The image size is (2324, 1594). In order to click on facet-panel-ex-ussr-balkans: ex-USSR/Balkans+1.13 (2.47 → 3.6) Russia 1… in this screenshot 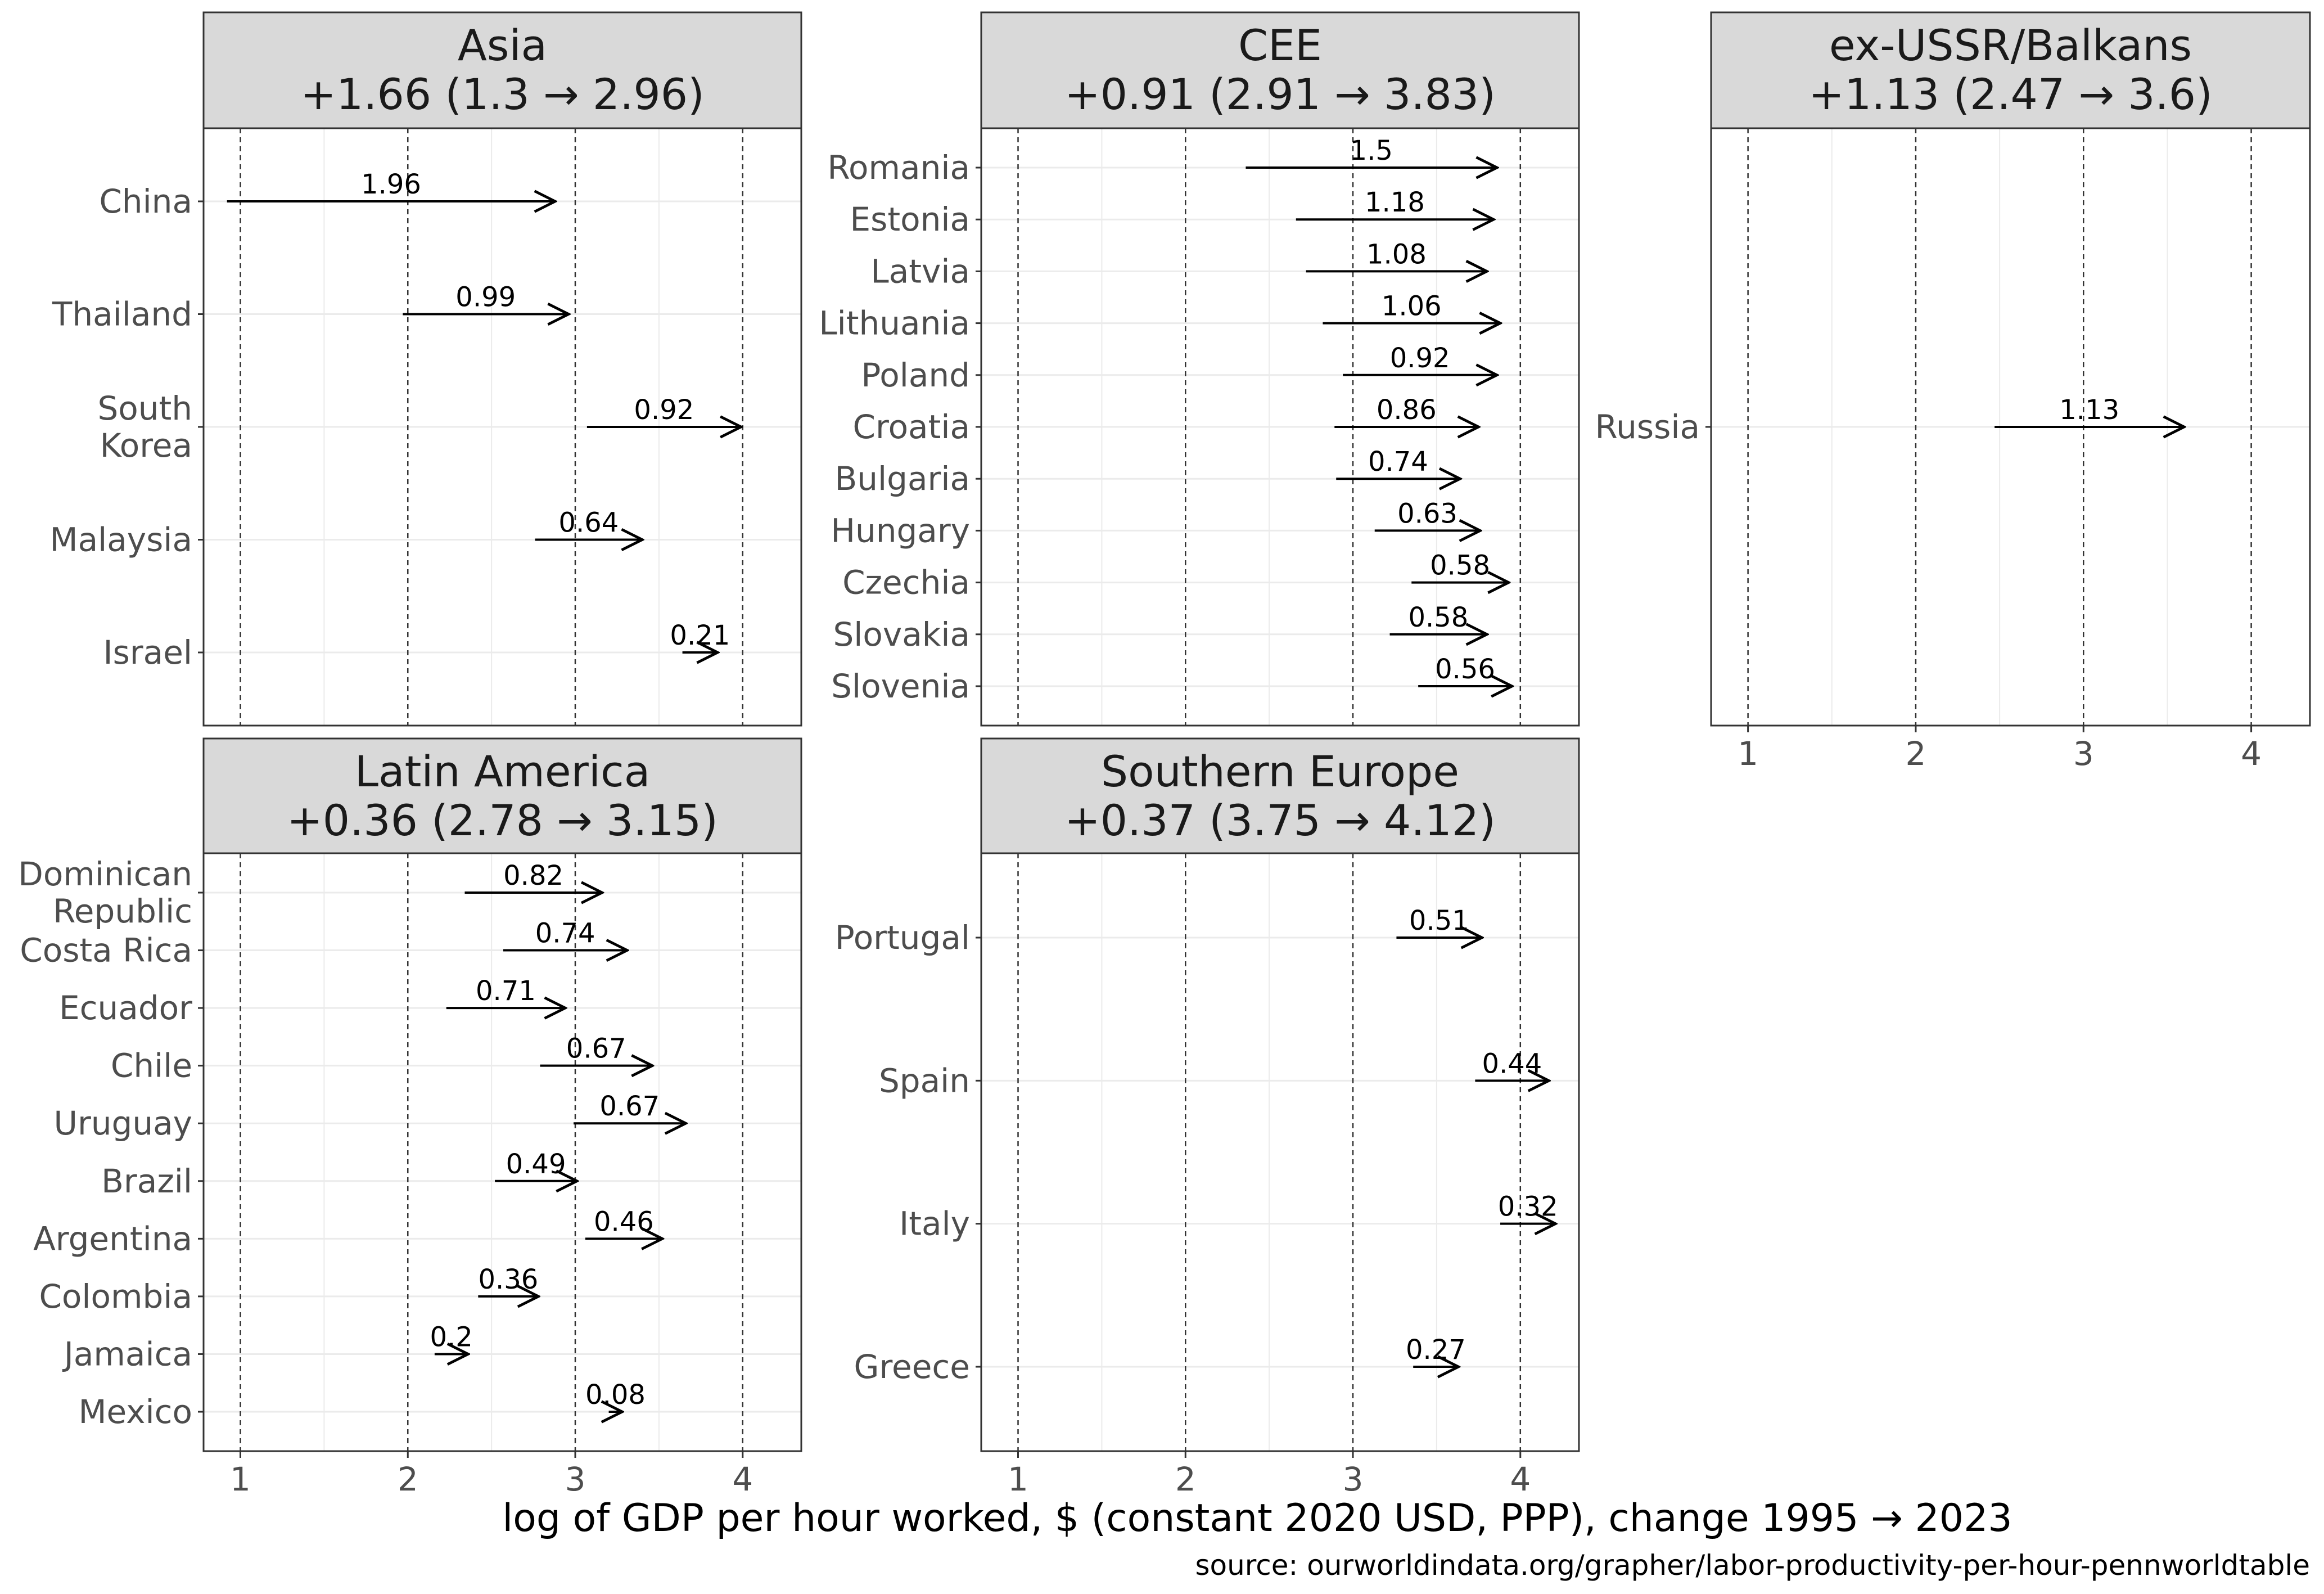, I will do `click(1953, 392)`.